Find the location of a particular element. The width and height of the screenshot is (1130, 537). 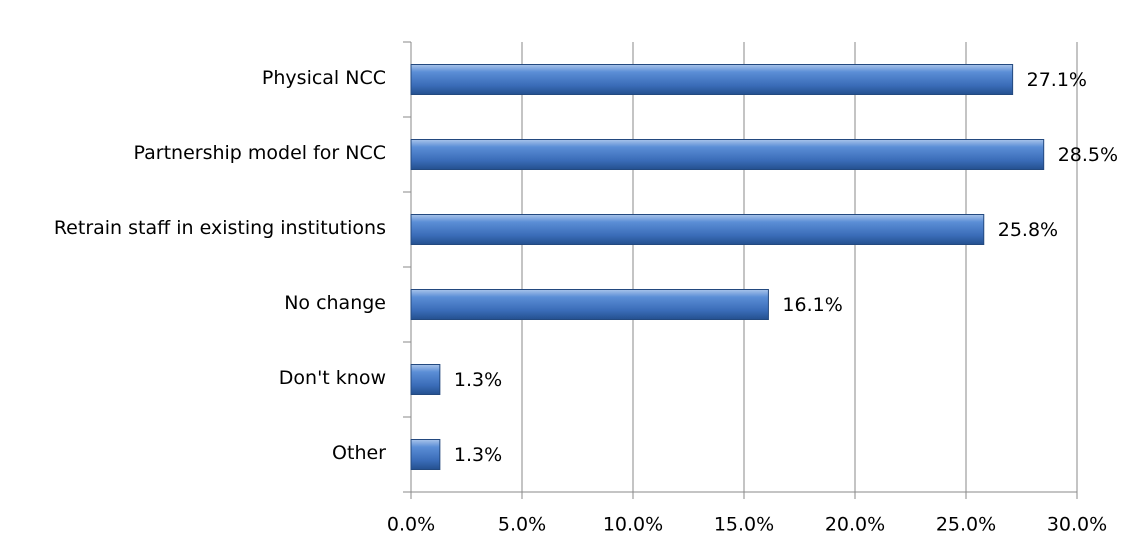

data-label: 16.1% is located at coordinates (812, 305).